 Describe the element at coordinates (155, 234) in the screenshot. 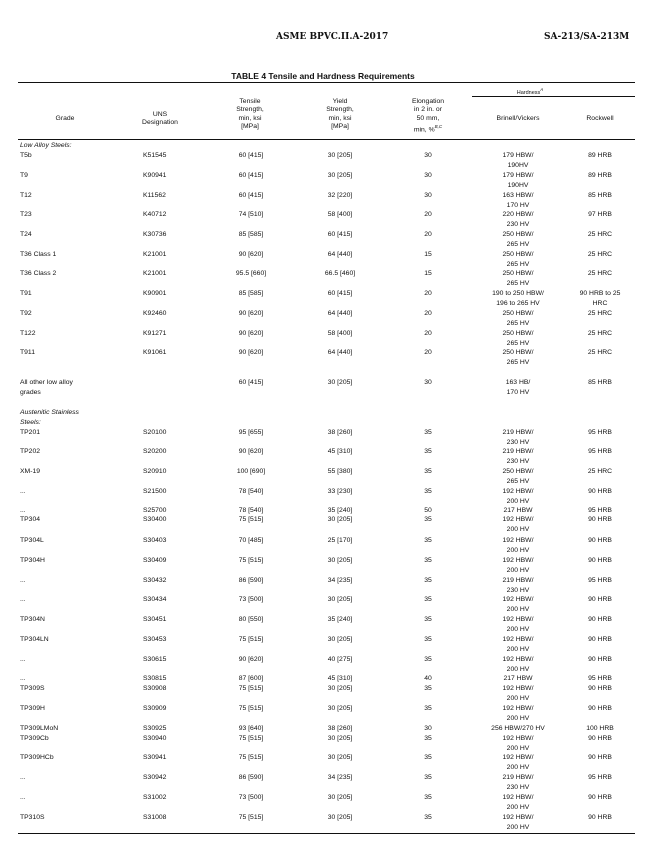

I see `cell-uns: K30736` at that location.